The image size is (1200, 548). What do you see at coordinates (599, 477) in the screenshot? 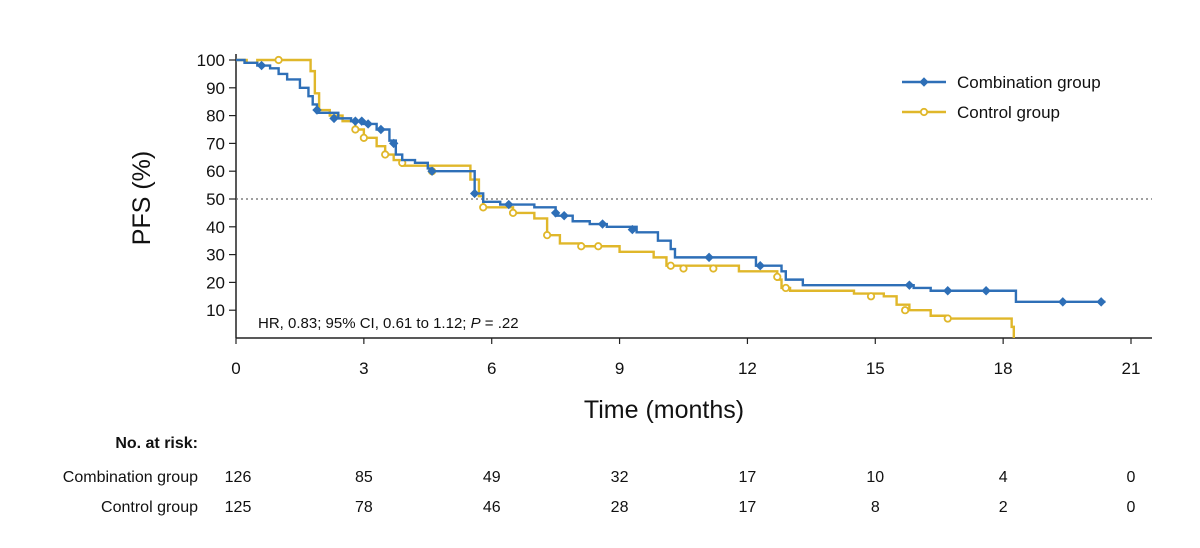
I see `risk-row-combination-group: Combination group 126 85 49 32 17 10 4 0` at bounding box center [599, 477].